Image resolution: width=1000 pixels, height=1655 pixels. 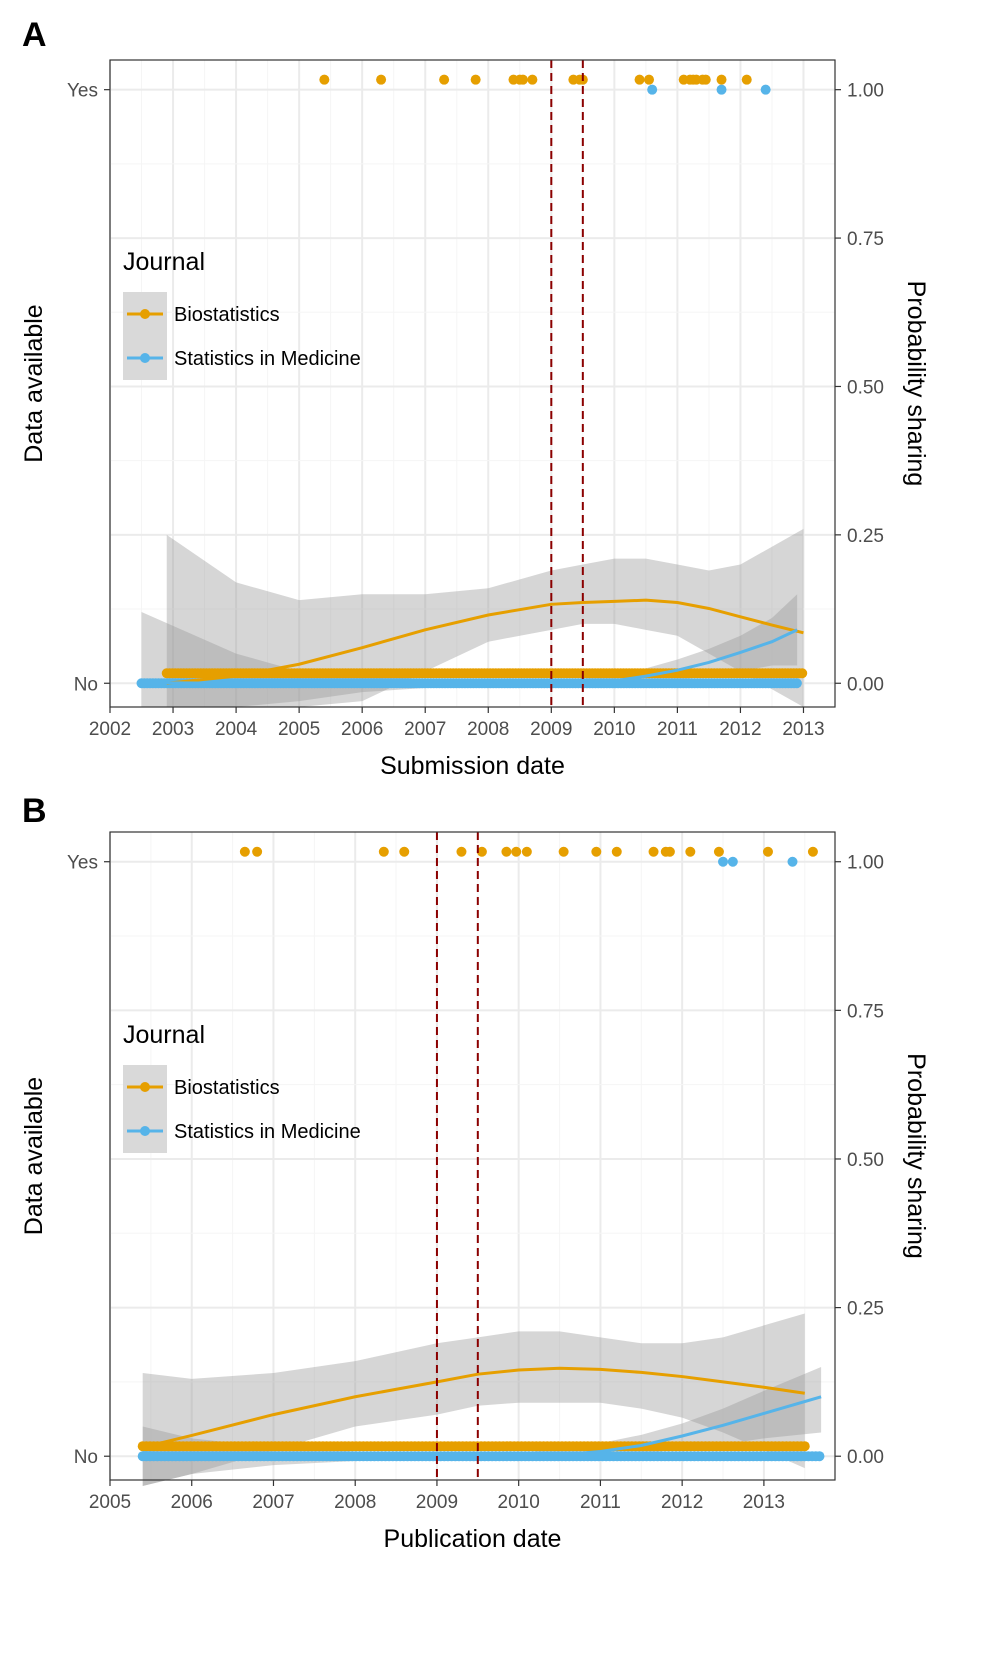 What do you see at coordinates (34, 1156) in the screenshot?
I see `y-axis-title: Data available` at bounding box center [34, 1156].